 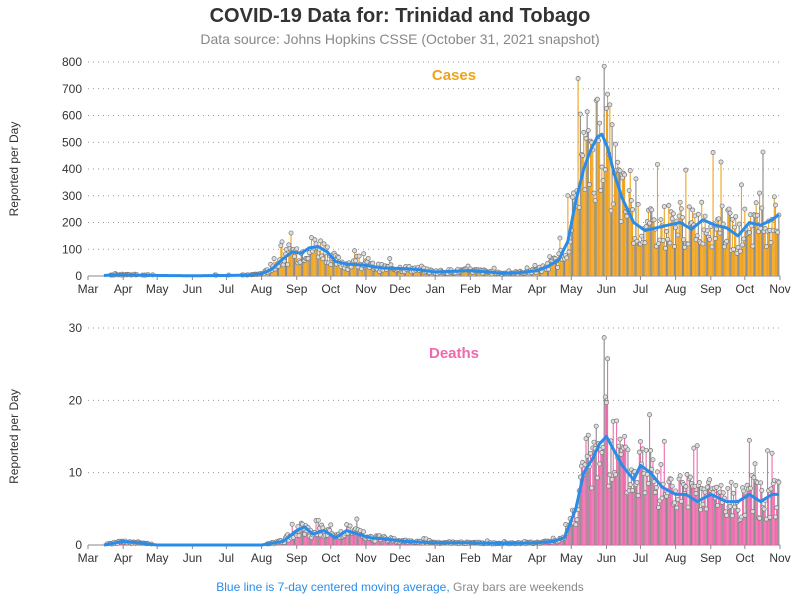 What do you see at coordinates (261, 558) in the screenshot?
I see `x-tick-label: Aug` at bounding box center [261, 558].